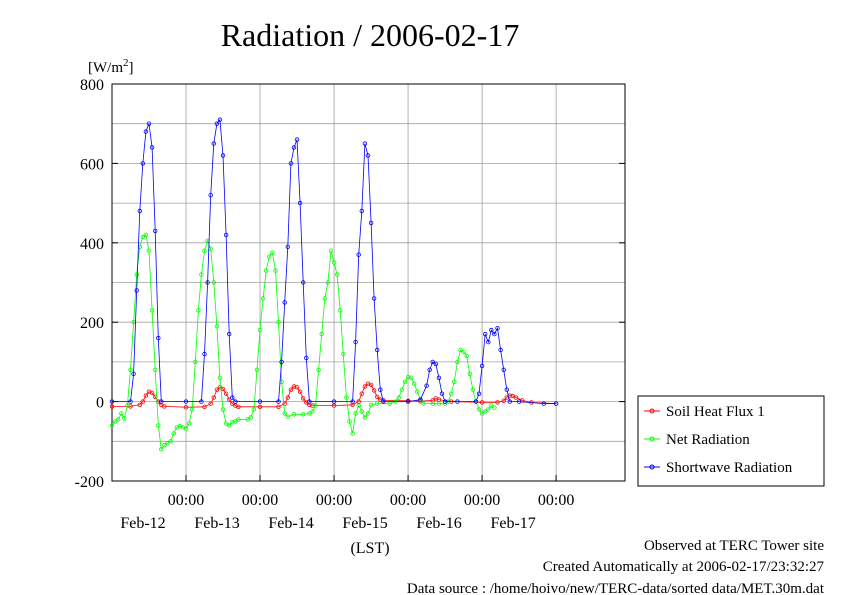 This screenshot has height=595, width=842. What do you see at coordinates (734, 546) in the screenshot?
I see `footer-site: Observed at TERC Tower site` at bounding box center [734, 546].